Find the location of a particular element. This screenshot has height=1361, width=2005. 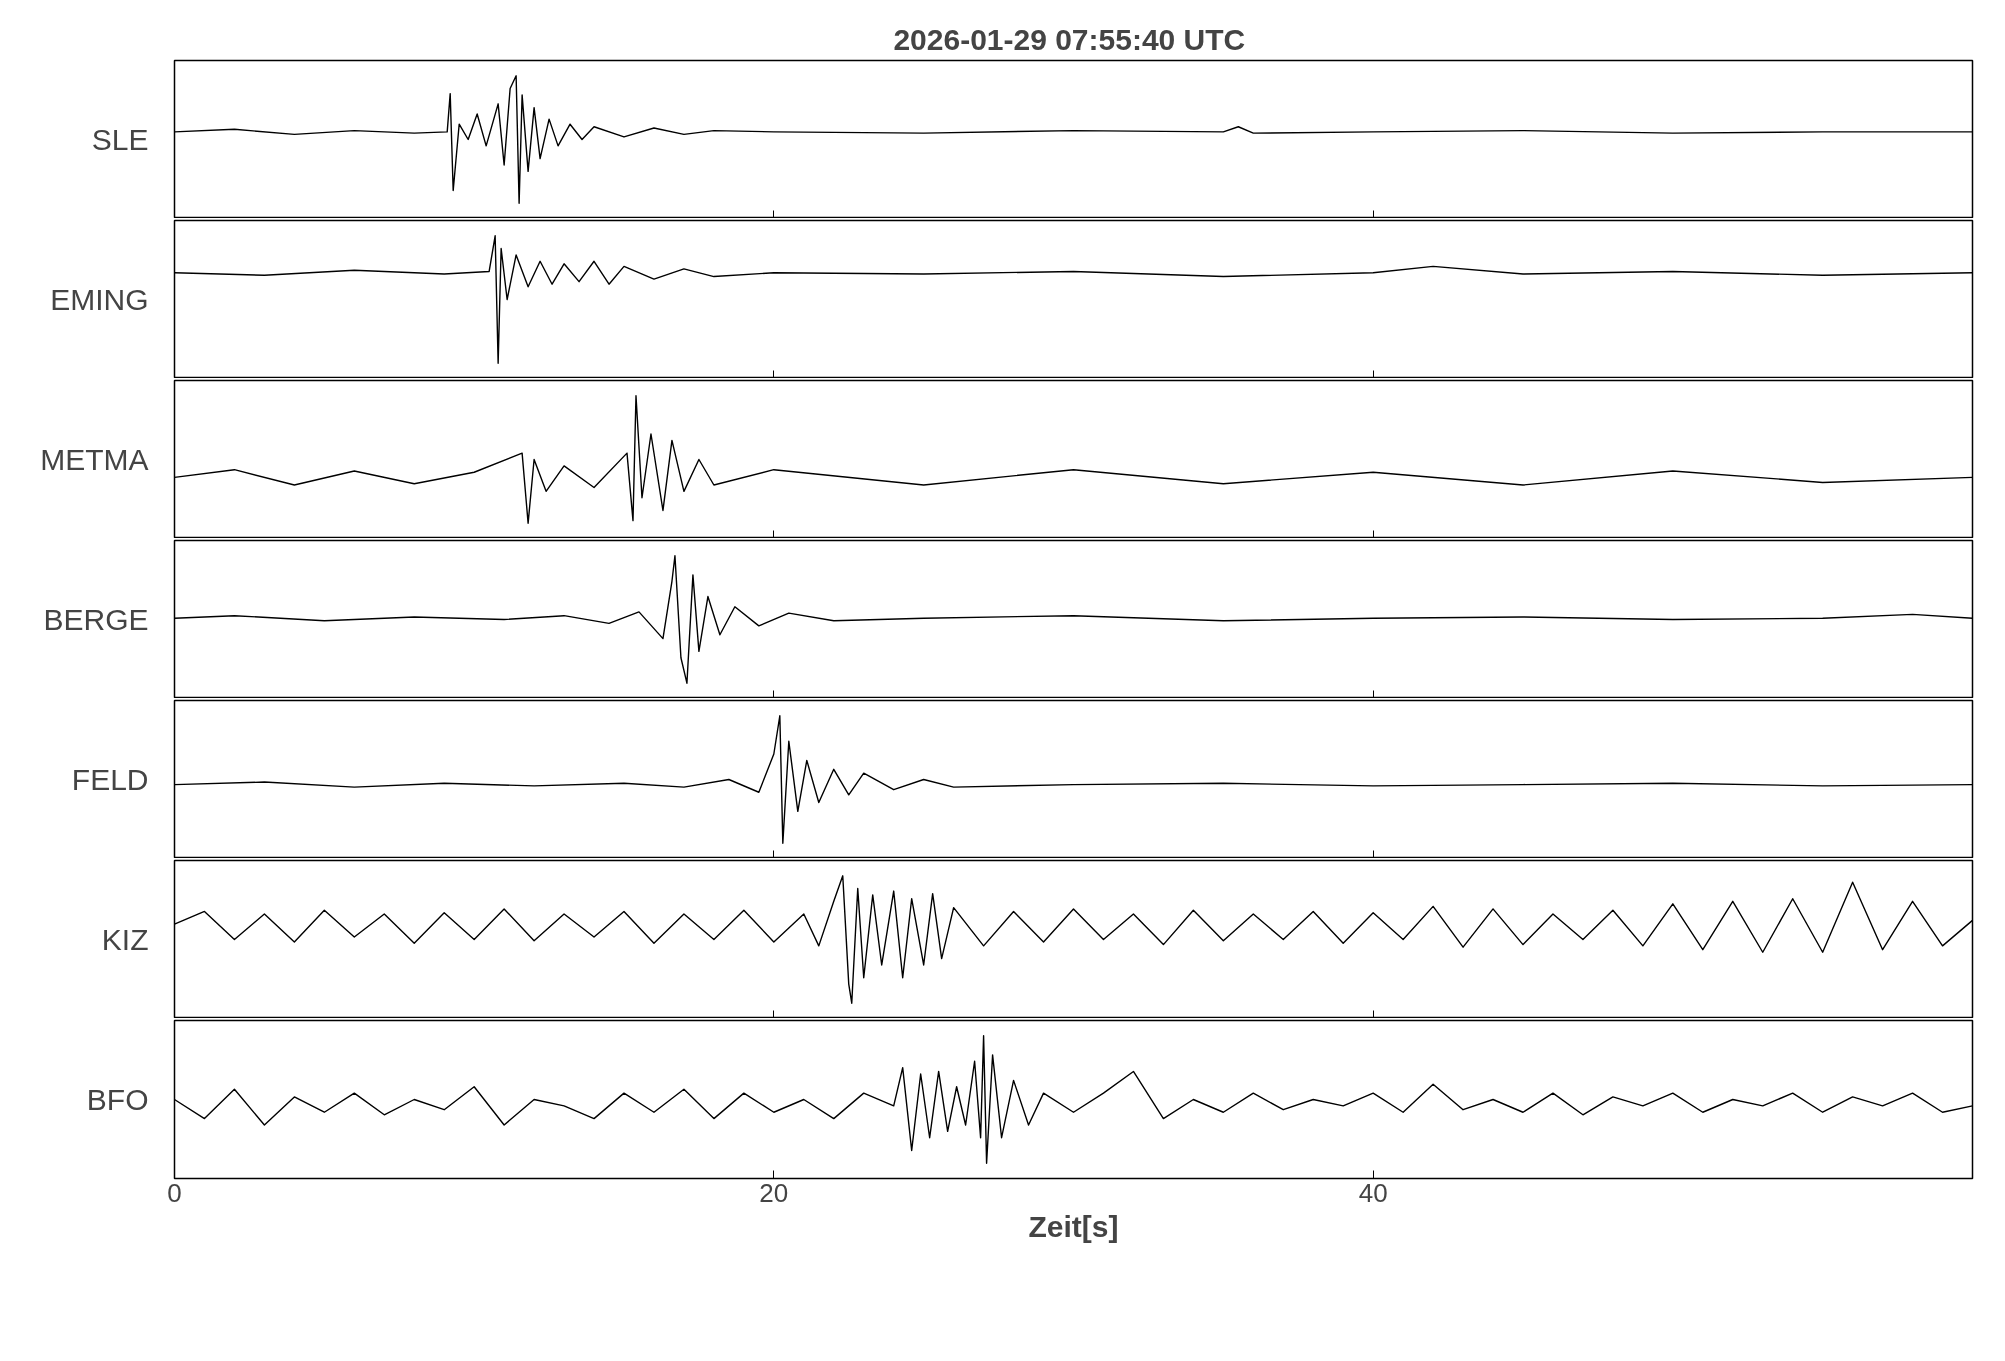

y-axis-title: BERGE is located at coordinates (96, 619).